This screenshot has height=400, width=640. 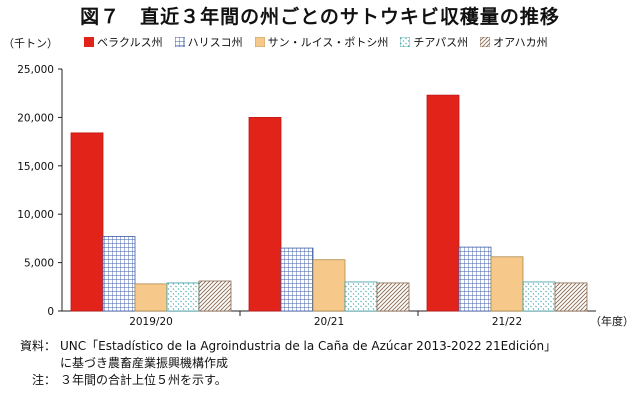 I want to click on legend-item-chiapas: チアパス州, so click(x=434, y=42).